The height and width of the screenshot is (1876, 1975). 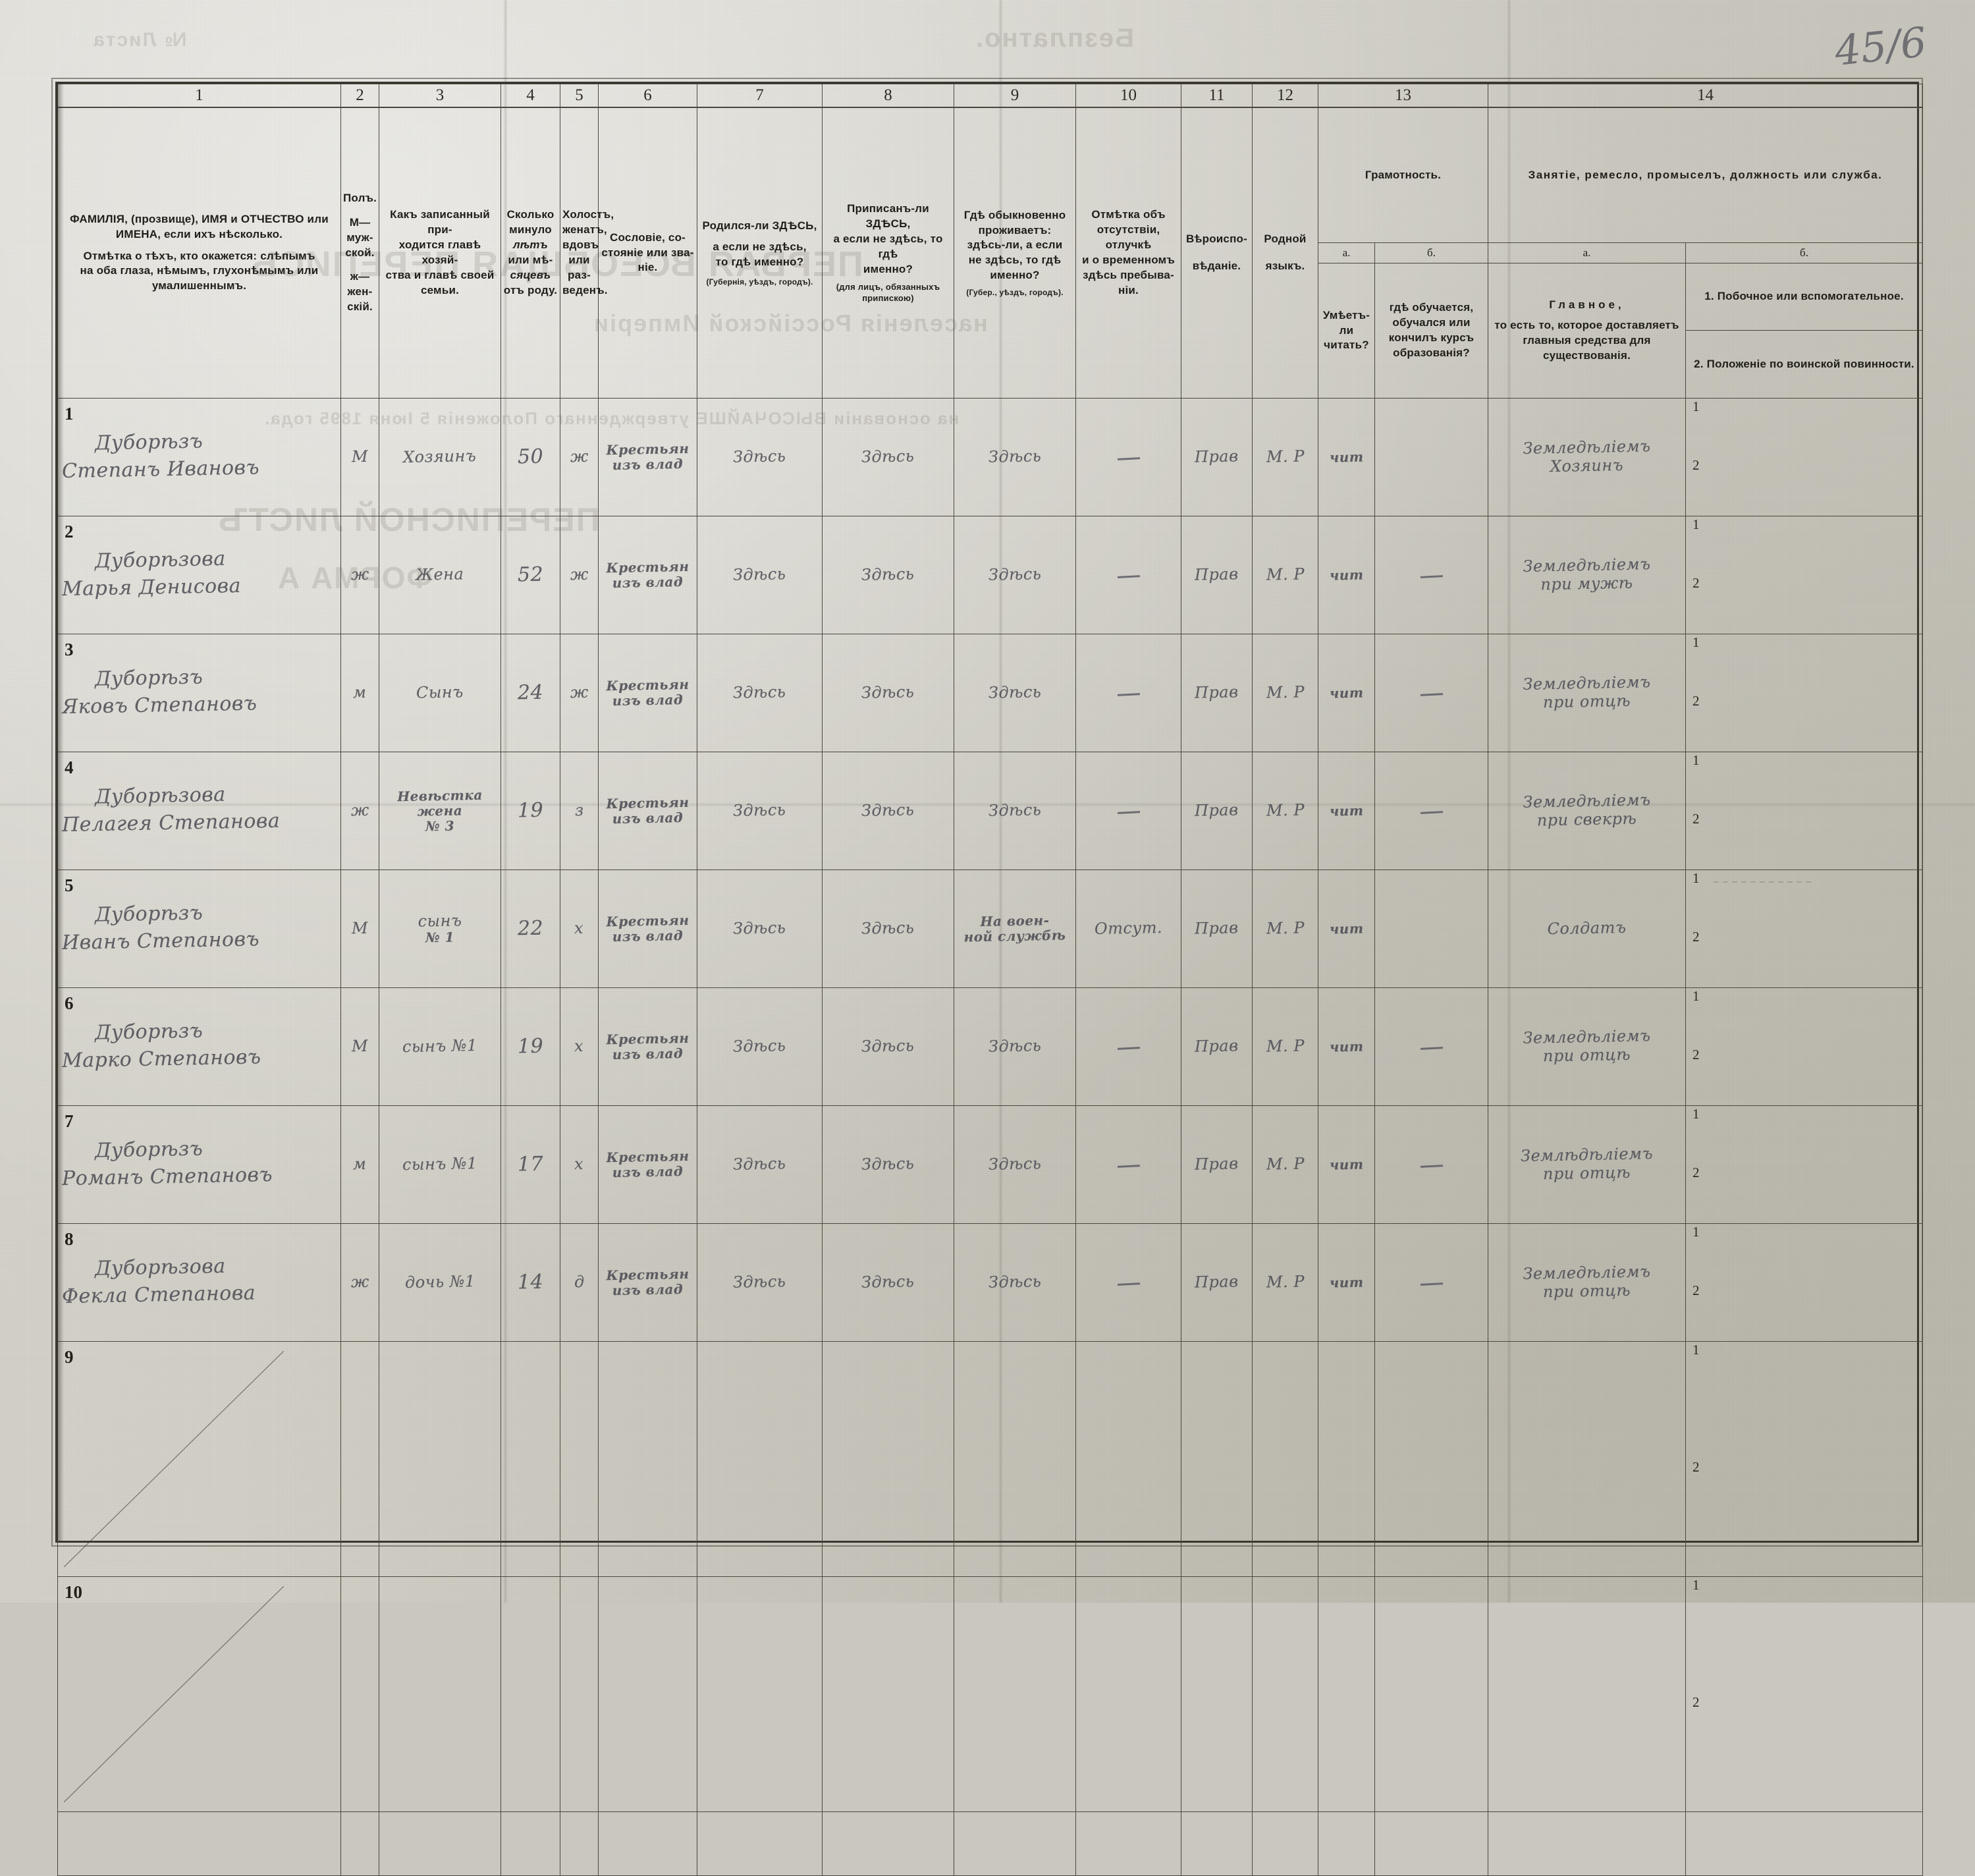 What do you see at coordinates (530, 457) in the screenshot?
I see `cell-age: 50` at bounding box center [530, 457].